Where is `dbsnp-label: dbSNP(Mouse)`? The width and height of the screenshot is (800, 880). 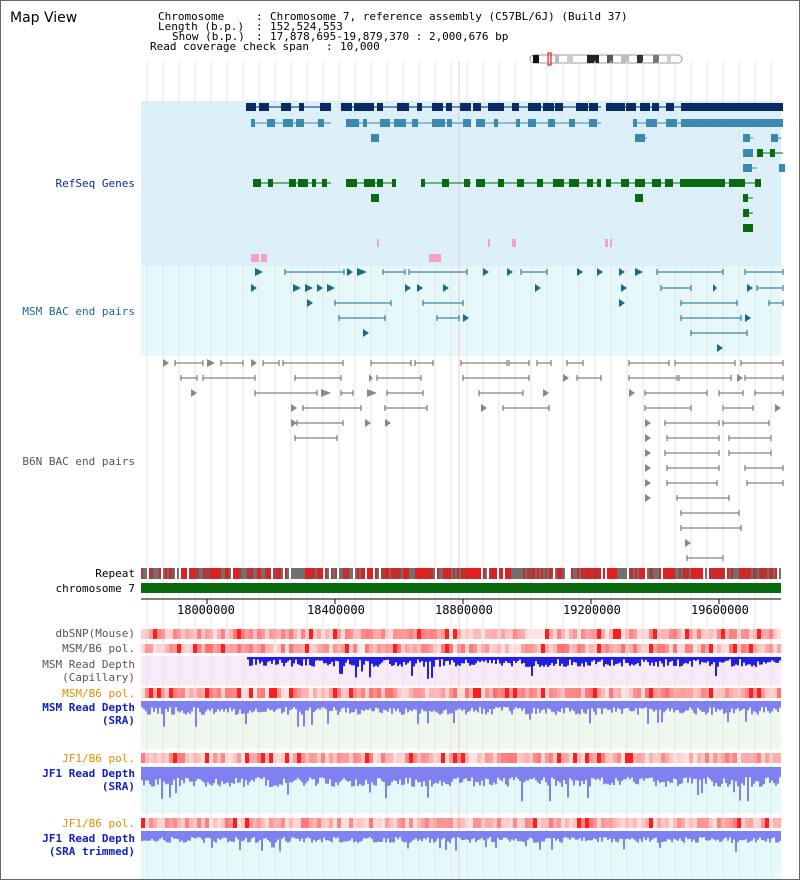
dbsnp-label: dbSNP(Mouse) is located at coordinates (95, 633).